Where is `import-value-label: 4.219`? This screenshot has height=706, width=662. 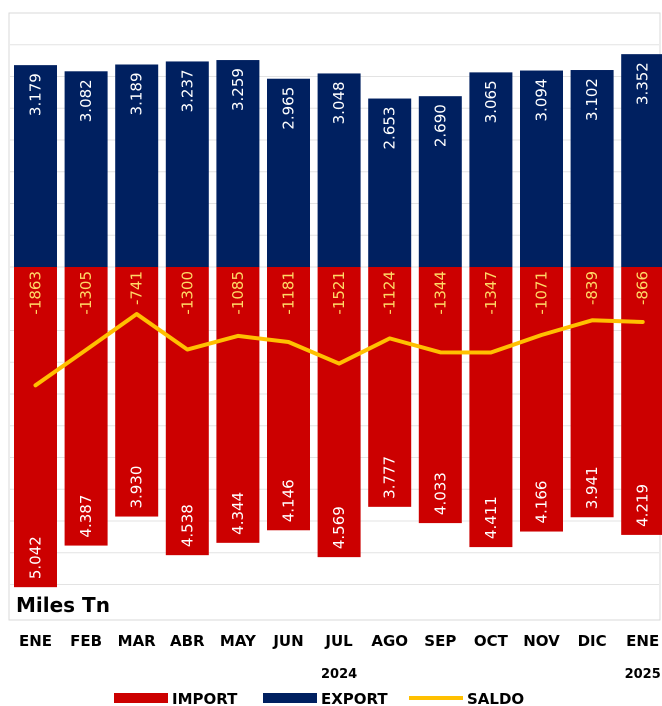
import-value-label: 4.219 is located at coordinates (643, 505).